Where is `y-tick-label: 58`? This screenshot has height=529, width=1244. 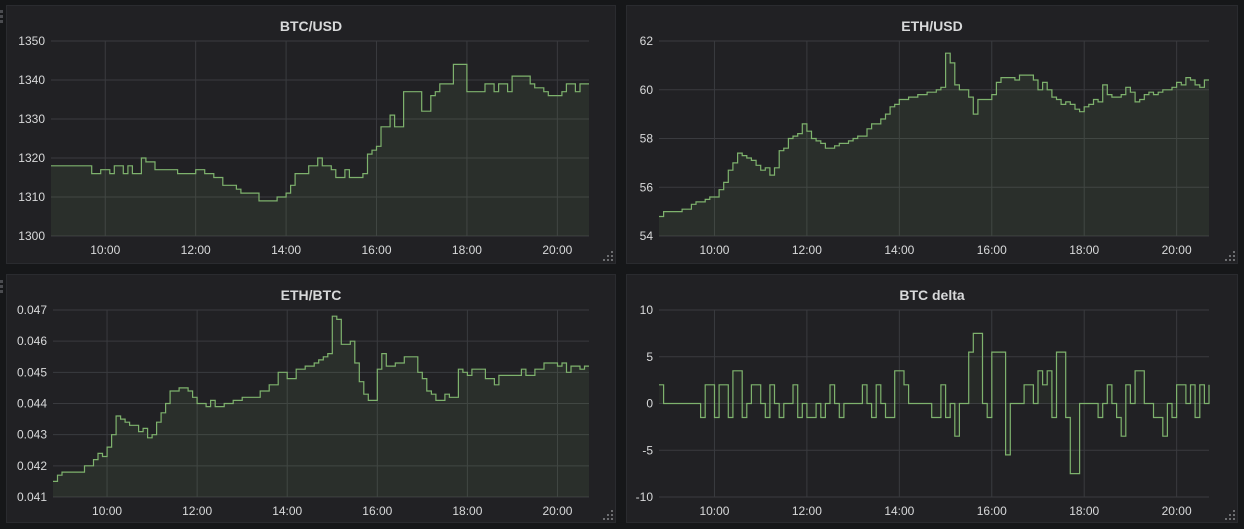
y-tick-label: 58 is located at coordinates (647, 139).